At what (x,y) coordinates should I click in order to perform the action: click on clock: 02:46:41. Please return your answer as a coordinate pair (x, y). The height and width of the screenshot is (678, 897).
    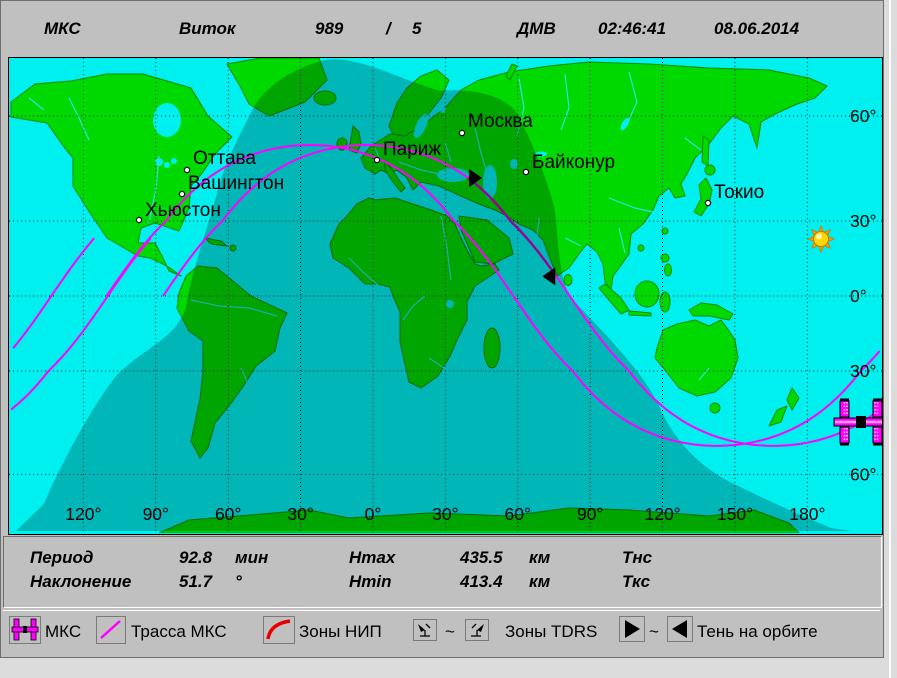
    Looking at the image, I should click on (632, 28).